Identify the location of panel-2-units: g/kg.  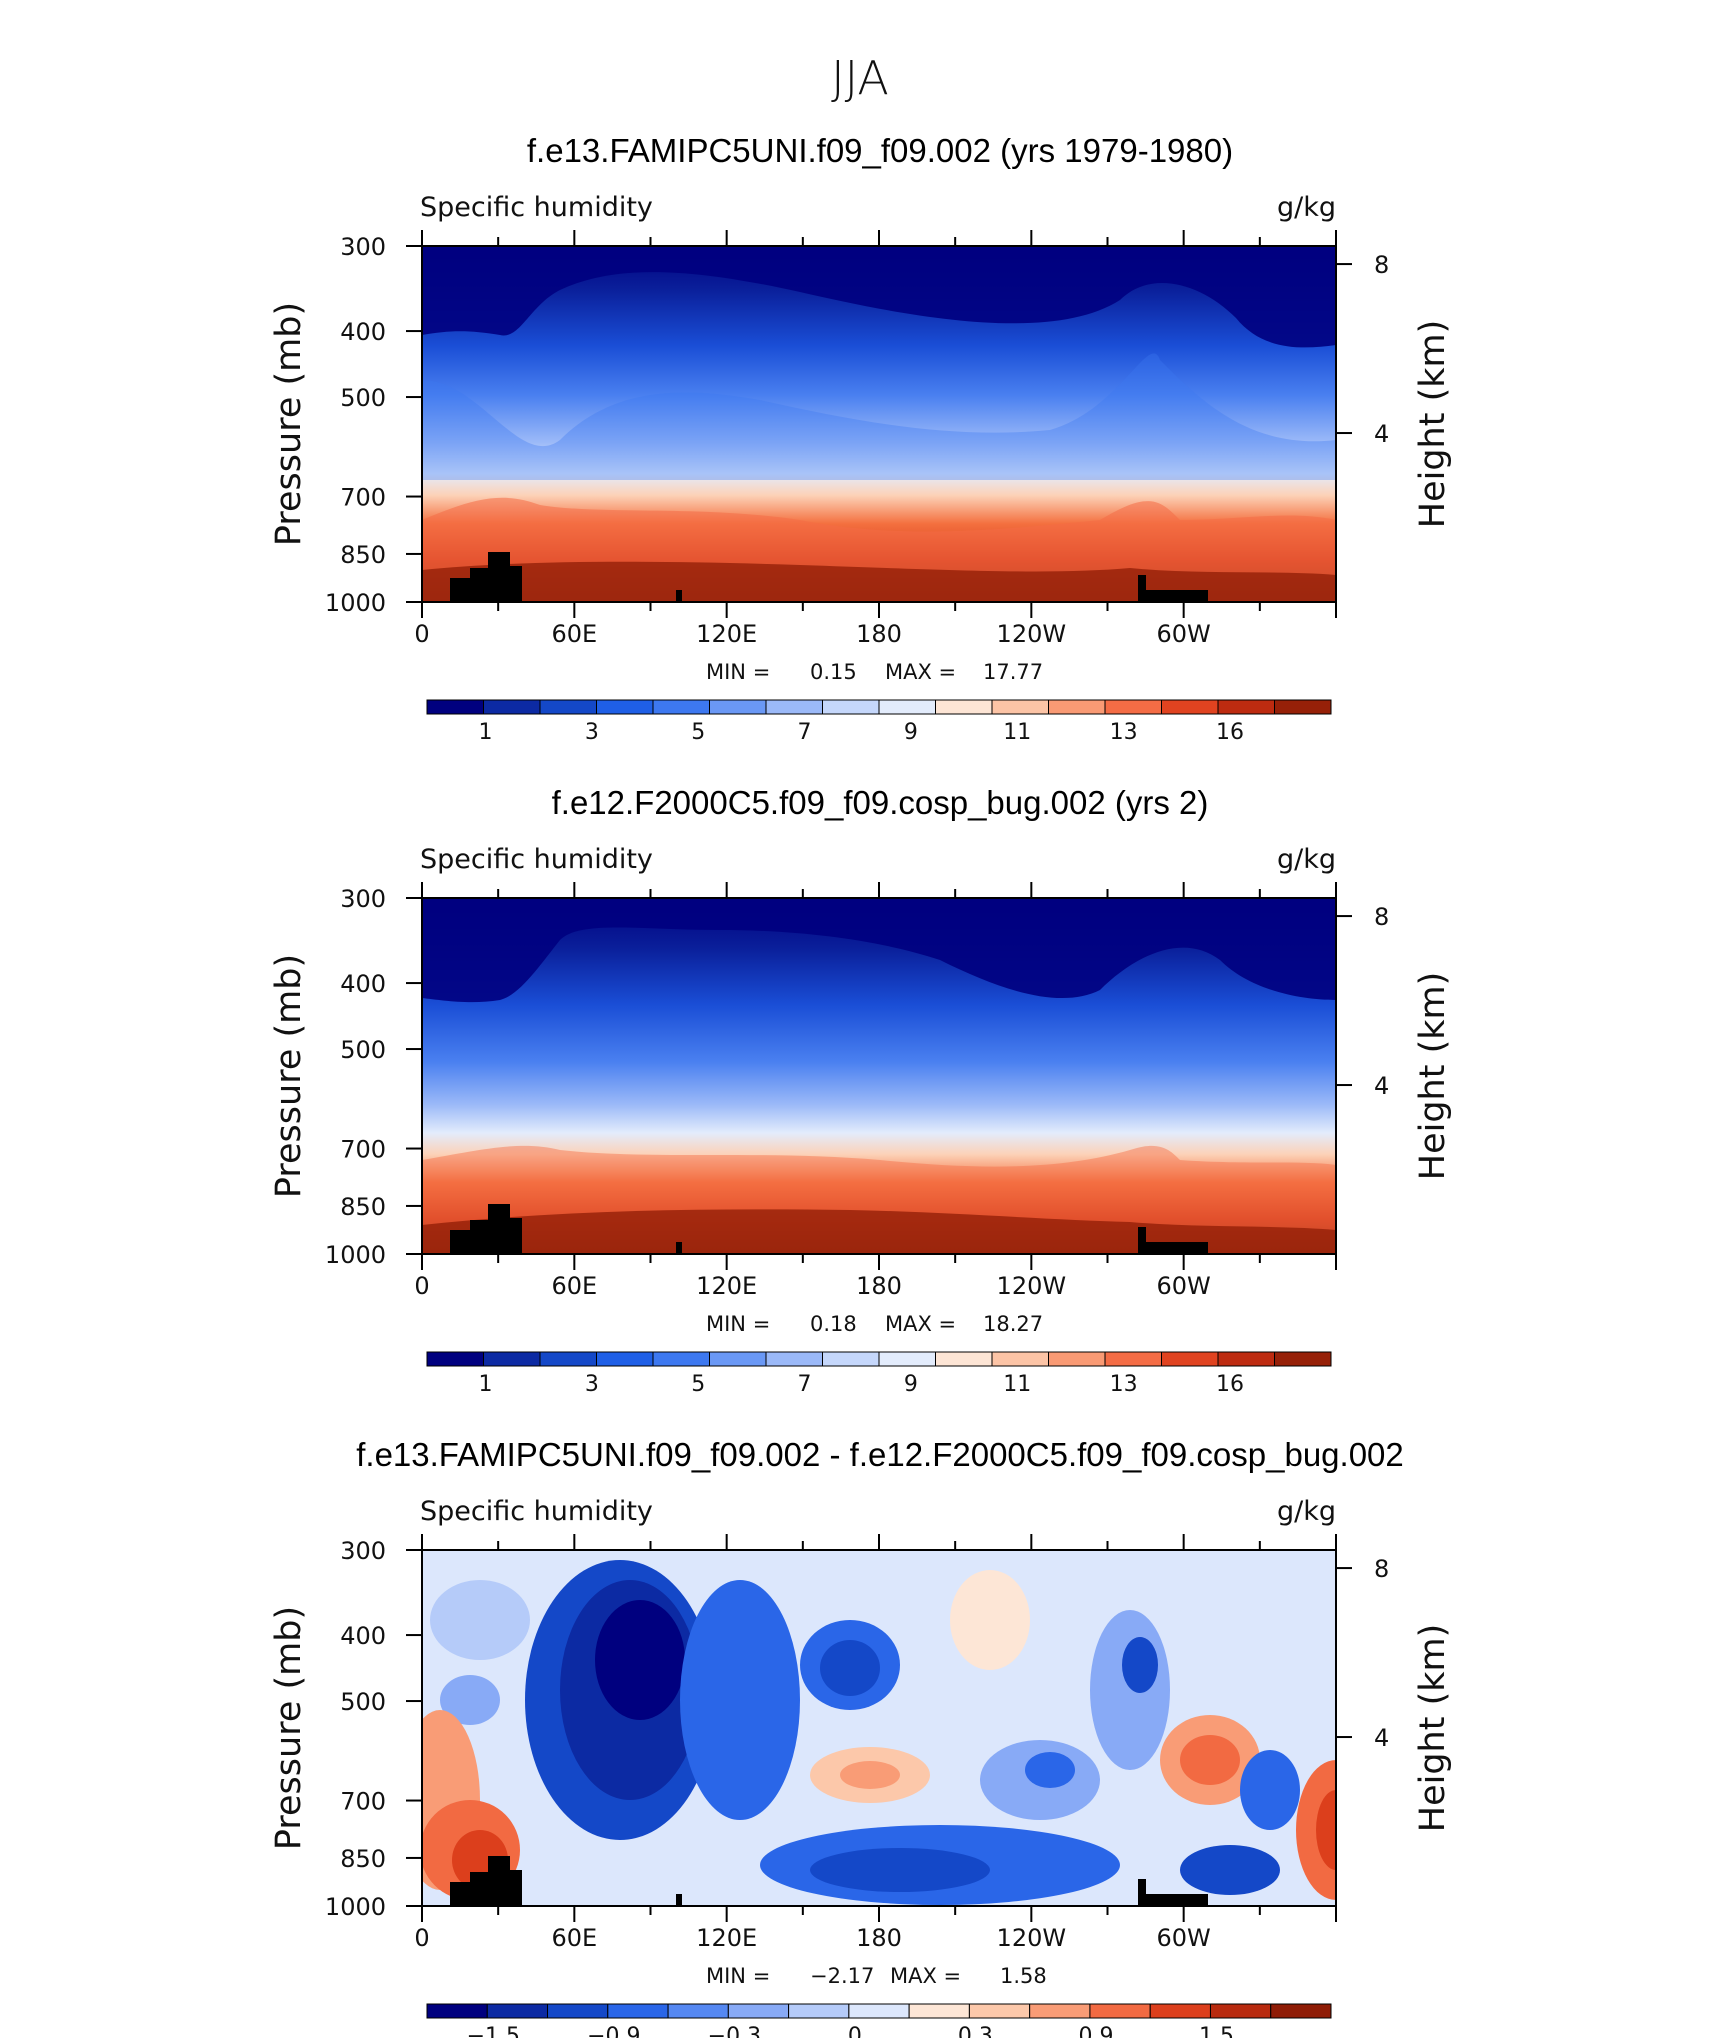
(1306, 859).